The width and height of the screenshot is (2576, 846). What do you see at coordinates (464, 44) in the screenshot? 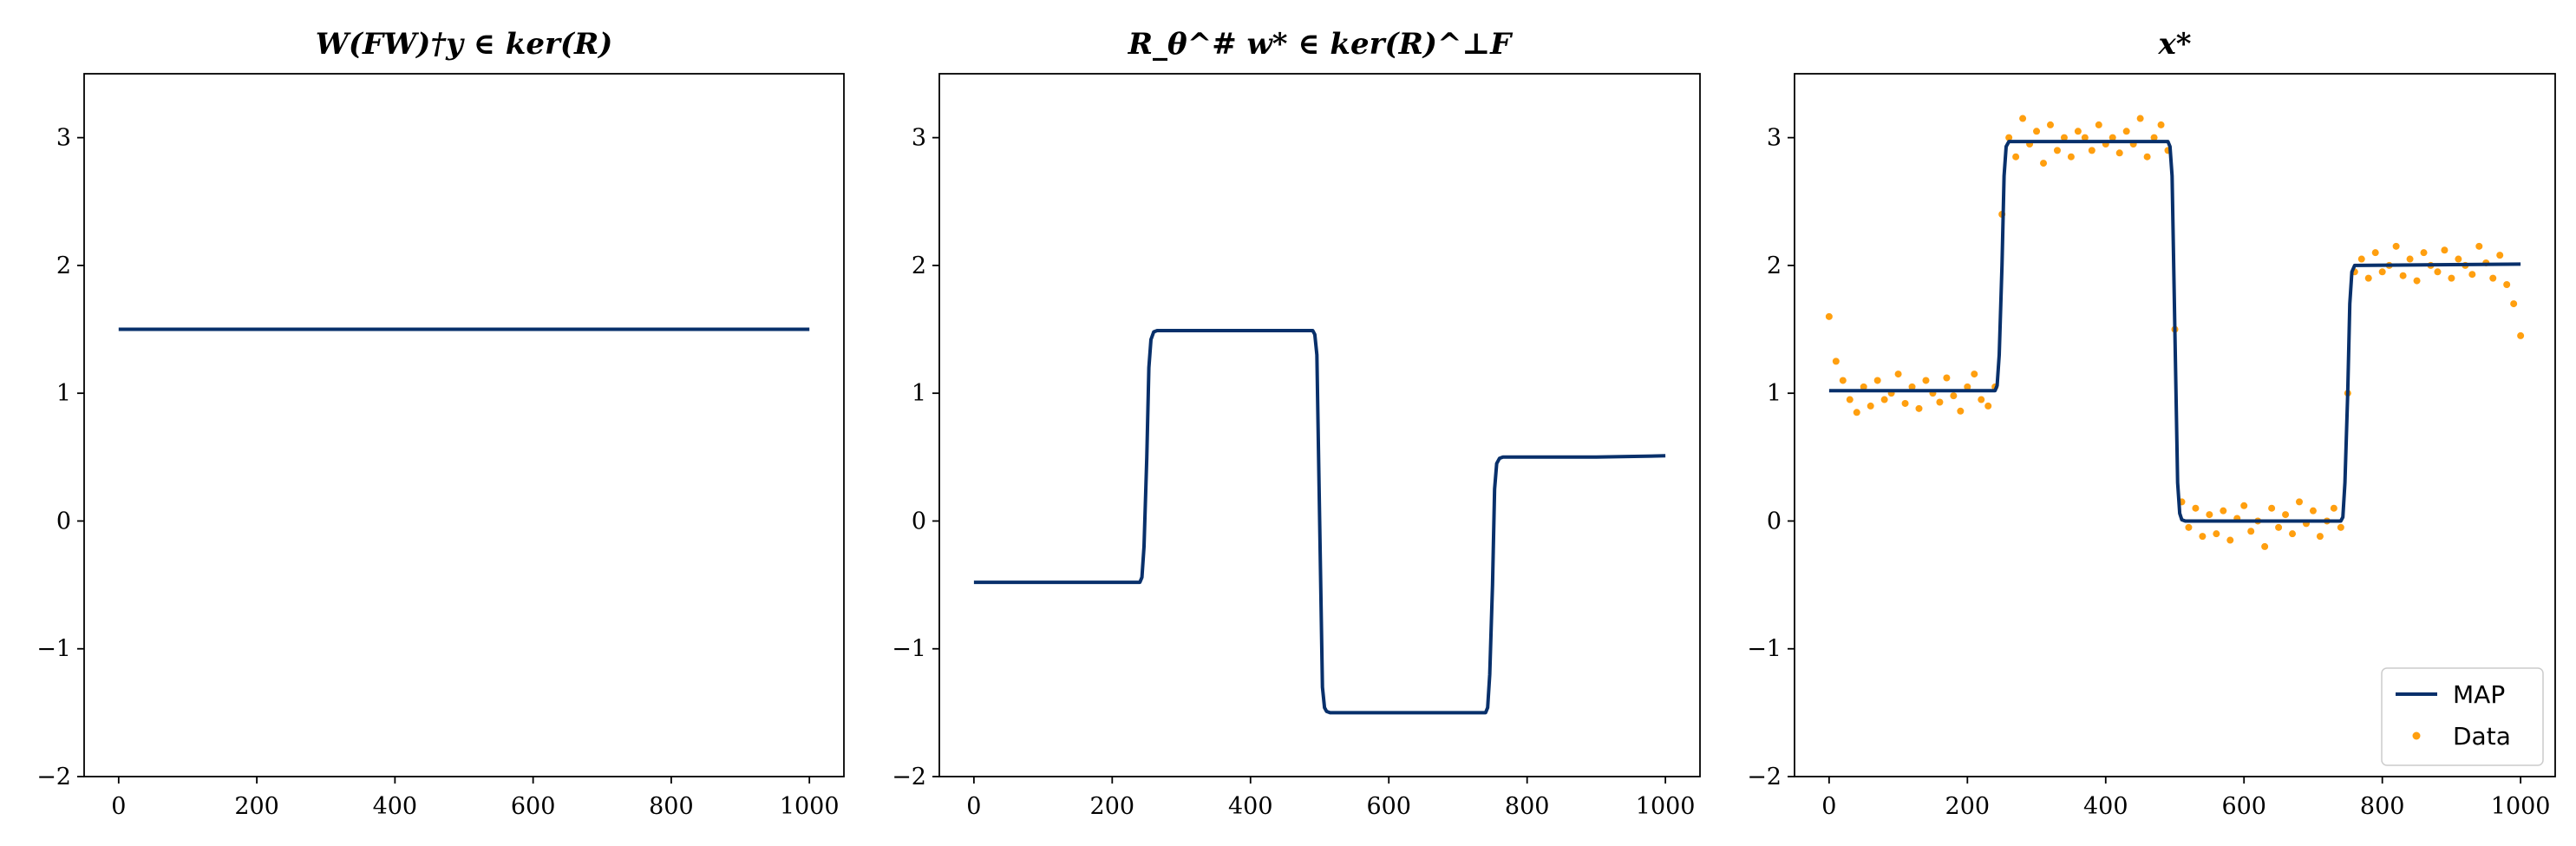
I see `chart-title: W(FW)†y ∈ ker(R)` at bounding box center [464, 44].